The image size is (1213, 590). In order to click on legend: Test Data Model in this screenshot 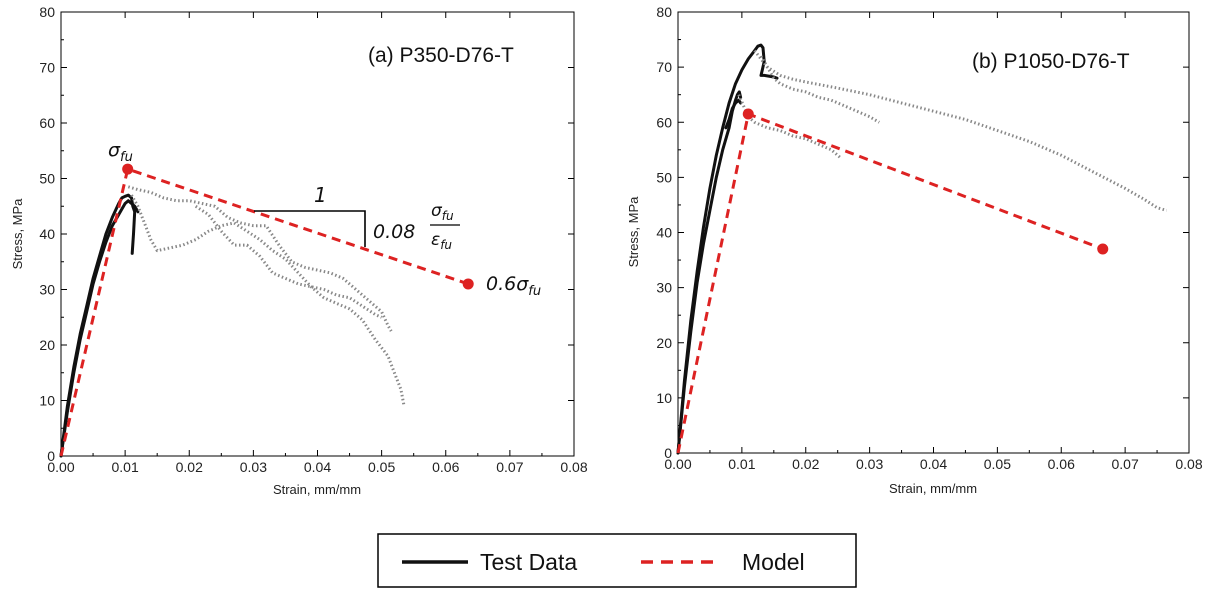, I will do `click(617, 560)`.